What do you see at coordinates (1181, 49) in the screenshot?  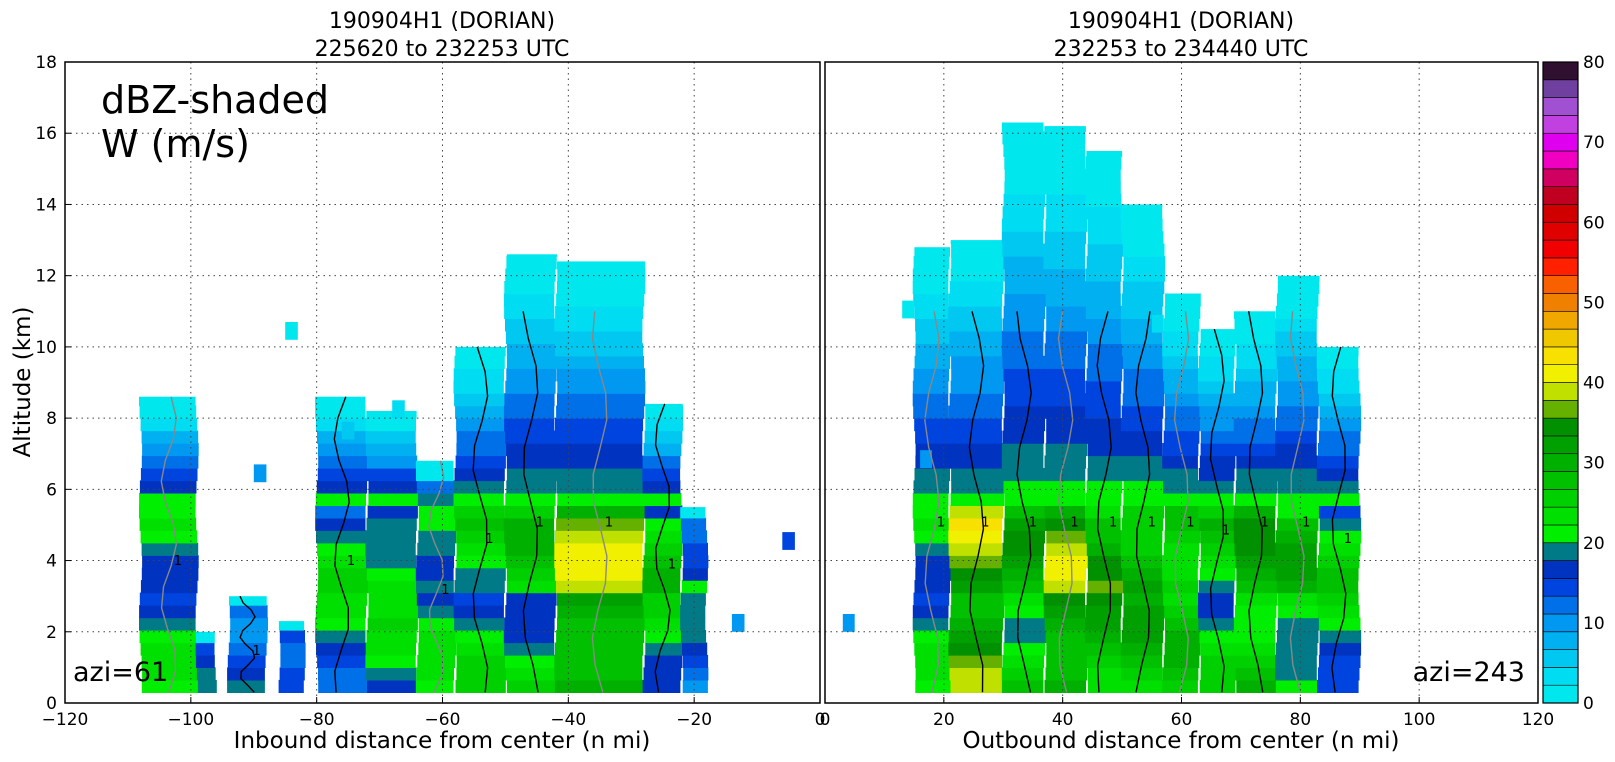 I see `right-subtitle: 232253 to 234440 UTC` at bounding box center [1181, 49].